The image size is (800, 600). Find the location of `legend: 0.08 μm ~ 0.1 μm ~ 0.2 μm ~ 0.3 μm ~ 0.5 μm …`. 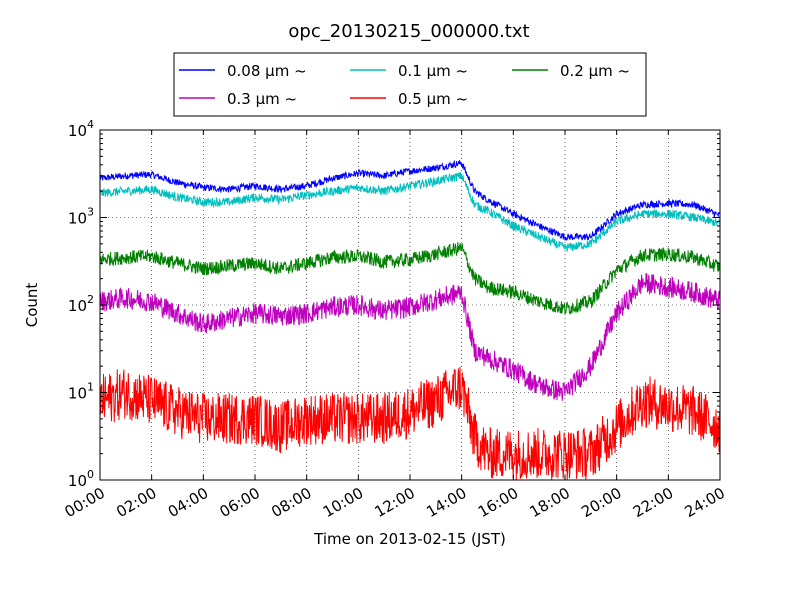

legend: 0.08 μm ~ 0.1 μm ~ 0.2 μm ~ 0.3 μm ~ 0.5 μm … is located at coordinates (410, 84).